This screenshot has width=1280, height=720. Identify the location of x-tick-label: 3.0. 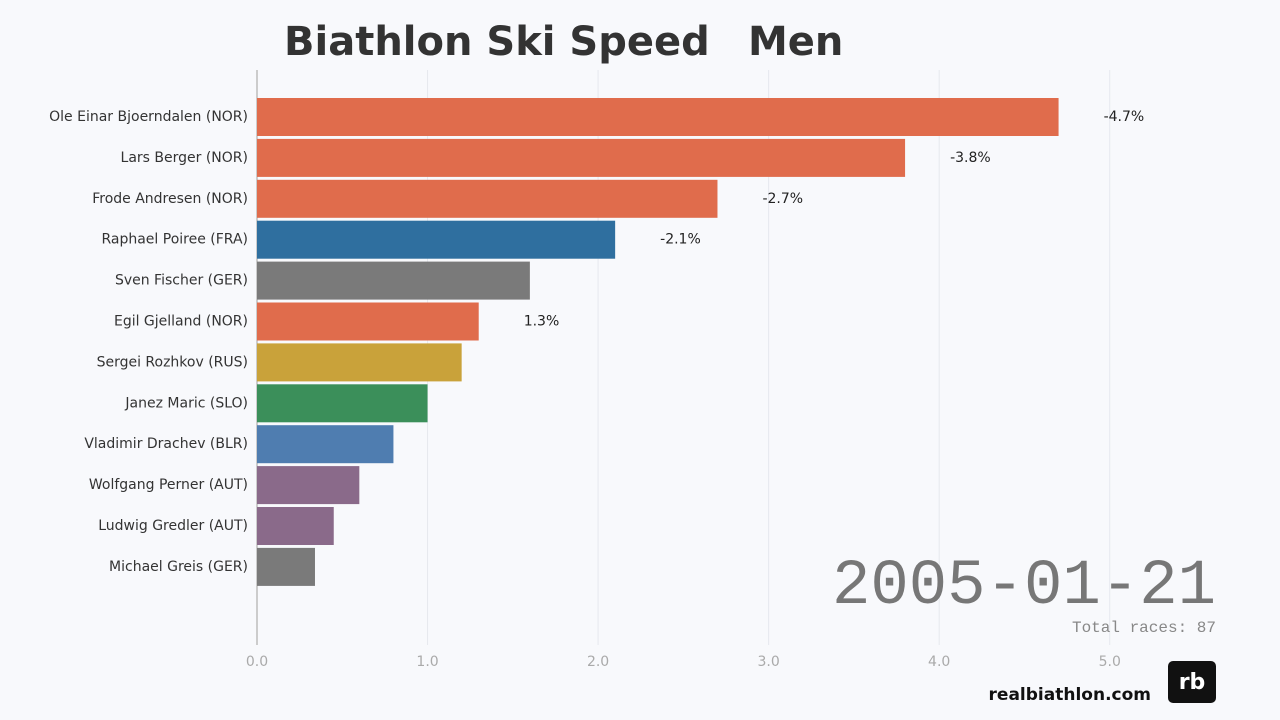
(769, 662).